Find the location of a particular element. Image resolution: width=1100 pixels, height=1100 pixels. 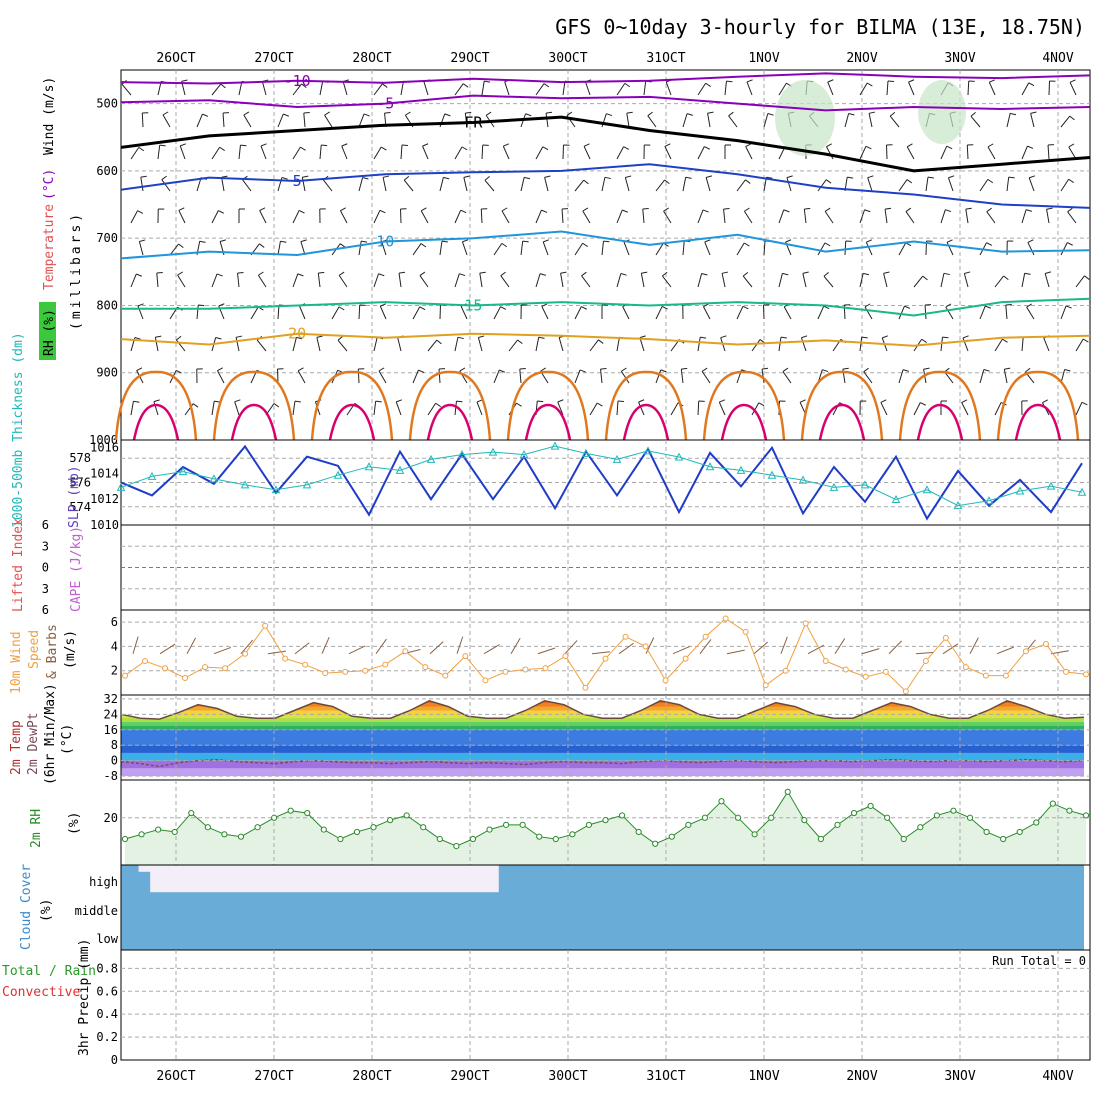

thick-ytick-1: 576 is located at coordinates (80, 483).